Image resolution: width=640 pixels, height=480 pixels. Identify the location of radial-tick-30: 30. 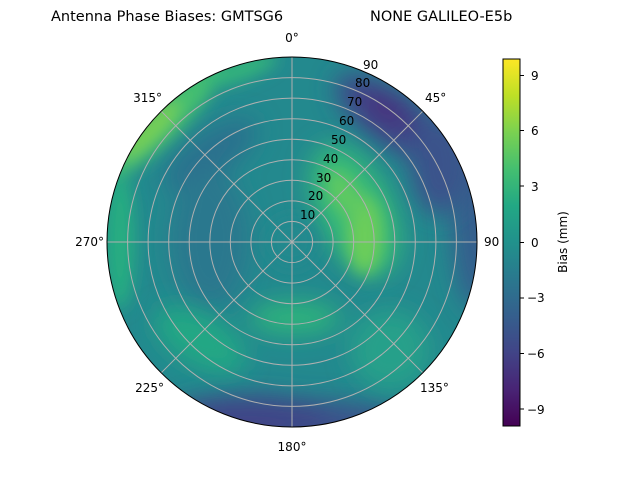
(323, 178).